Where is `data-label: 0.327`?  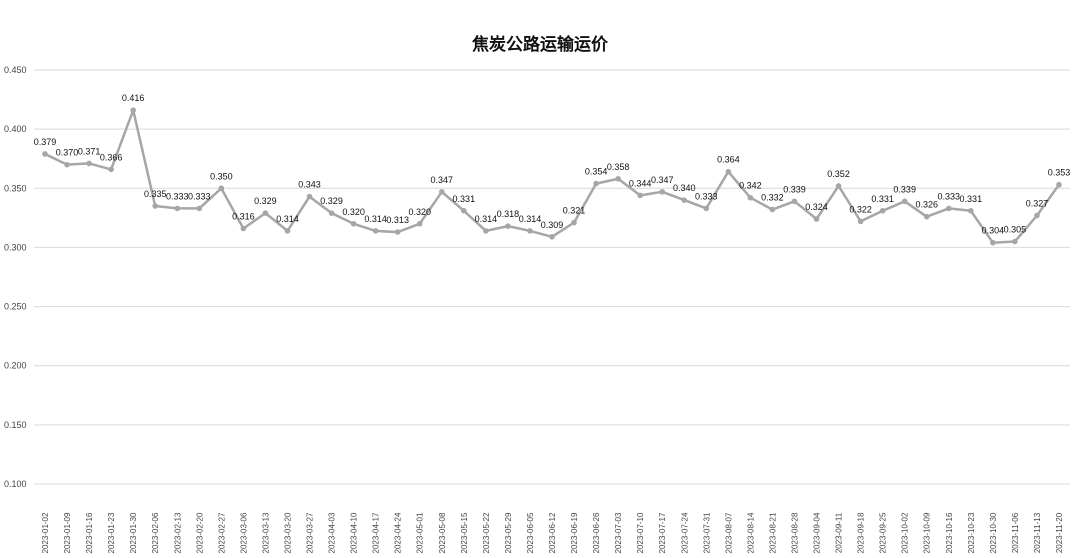 data-label: 0.327 is located at coordinates (1037, 203).